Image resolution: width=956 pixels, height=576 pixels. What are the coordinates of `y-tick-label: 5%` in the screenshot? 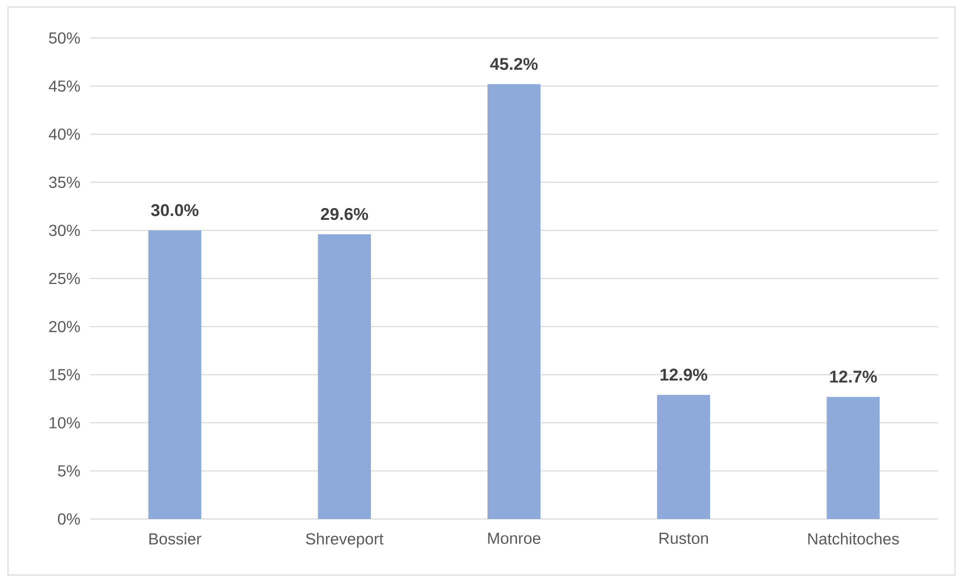 It's located at (69, 471).